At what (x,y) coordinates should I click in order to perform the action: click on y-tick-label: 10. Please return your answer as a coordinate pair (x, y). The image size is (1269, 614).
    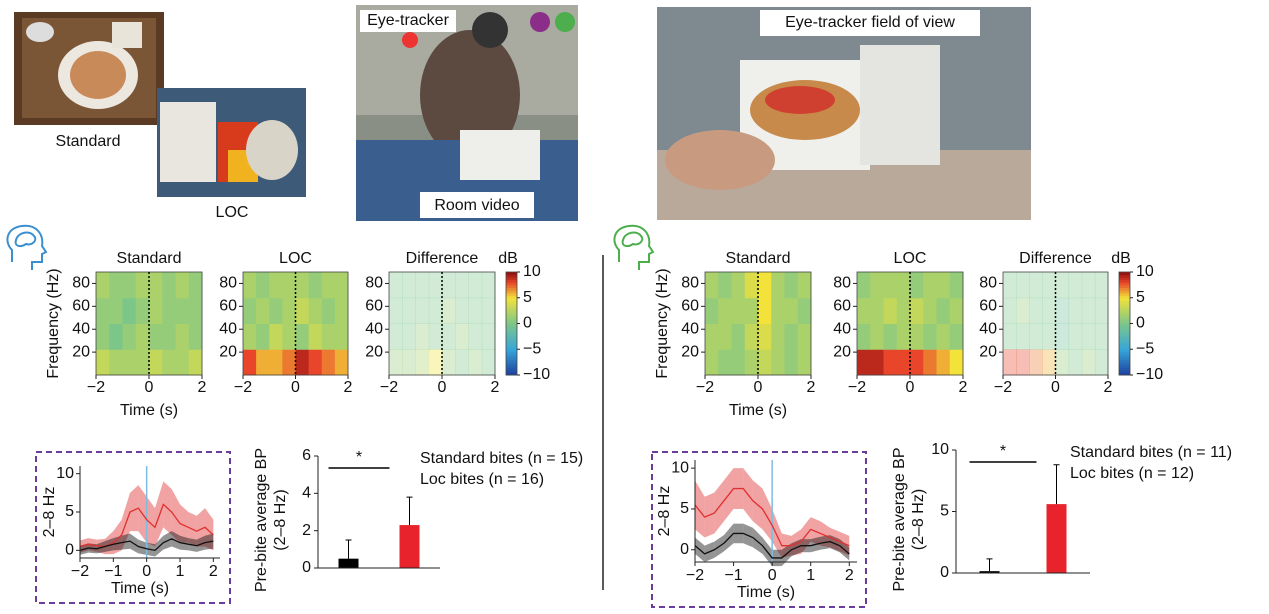
    Looking at the image, I should click on (940, 449).